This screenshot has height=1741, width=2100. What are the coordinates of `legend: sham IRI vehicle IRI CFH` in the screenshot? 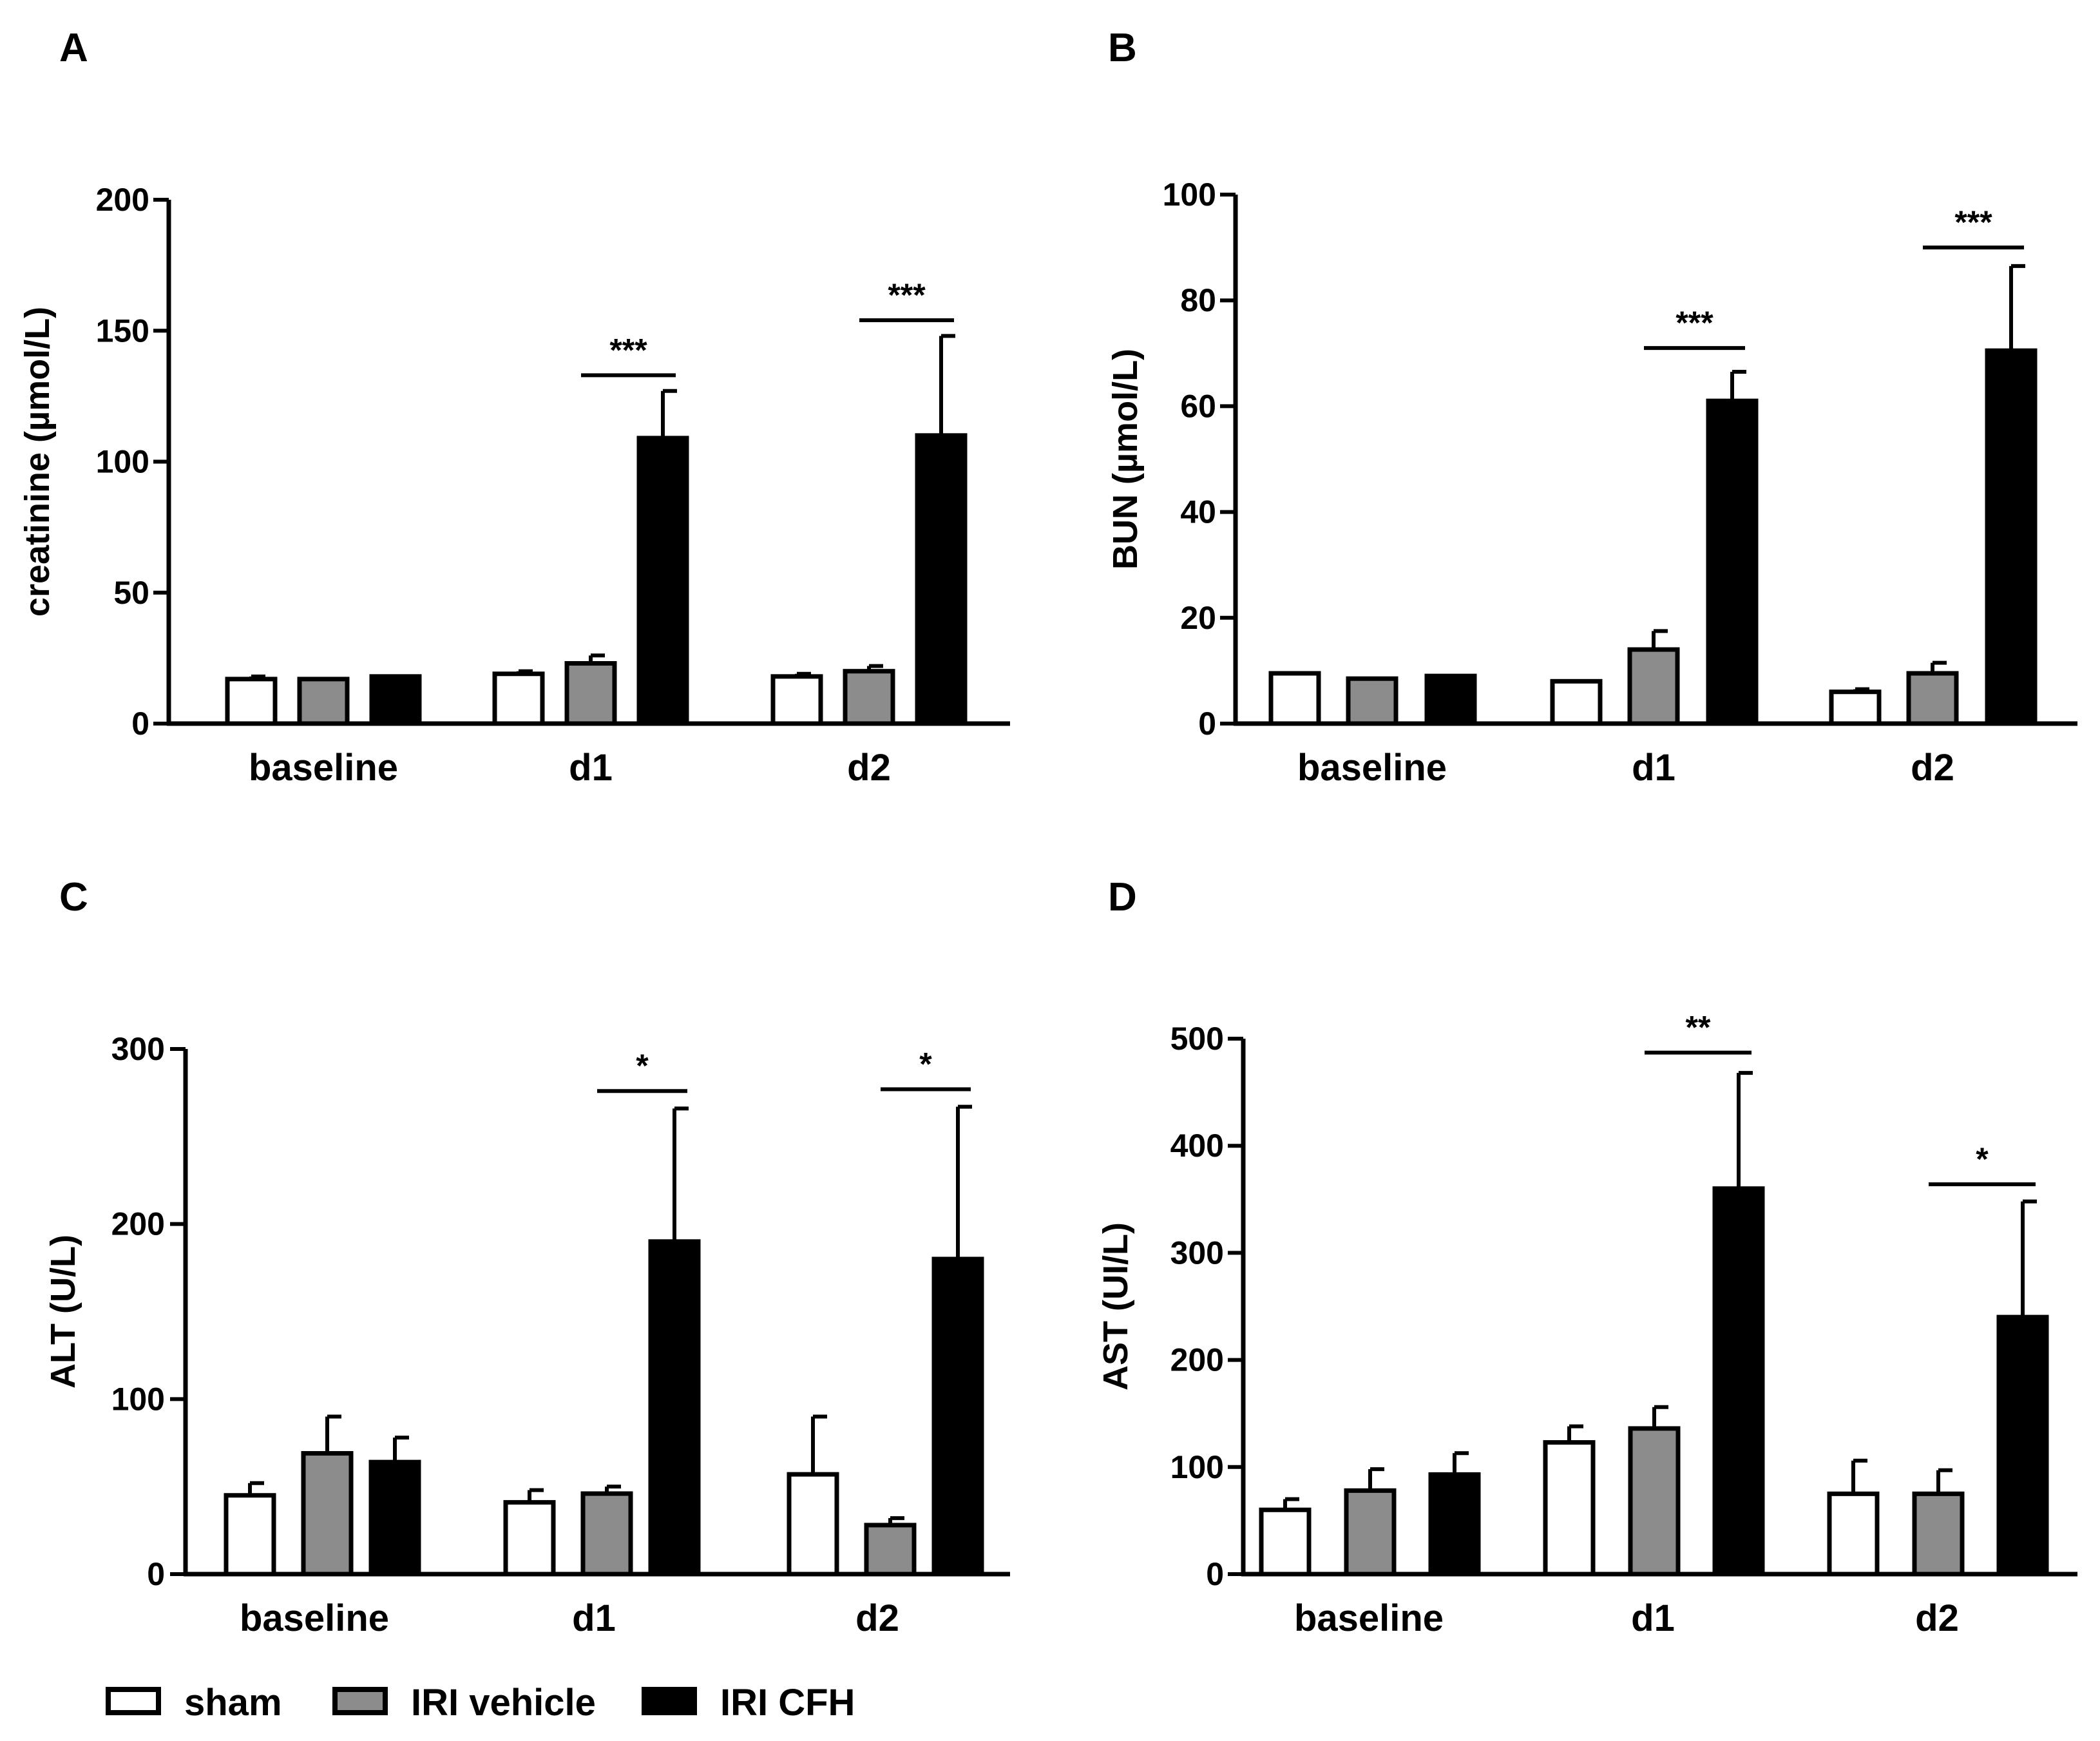 It's located at (480, 1703).